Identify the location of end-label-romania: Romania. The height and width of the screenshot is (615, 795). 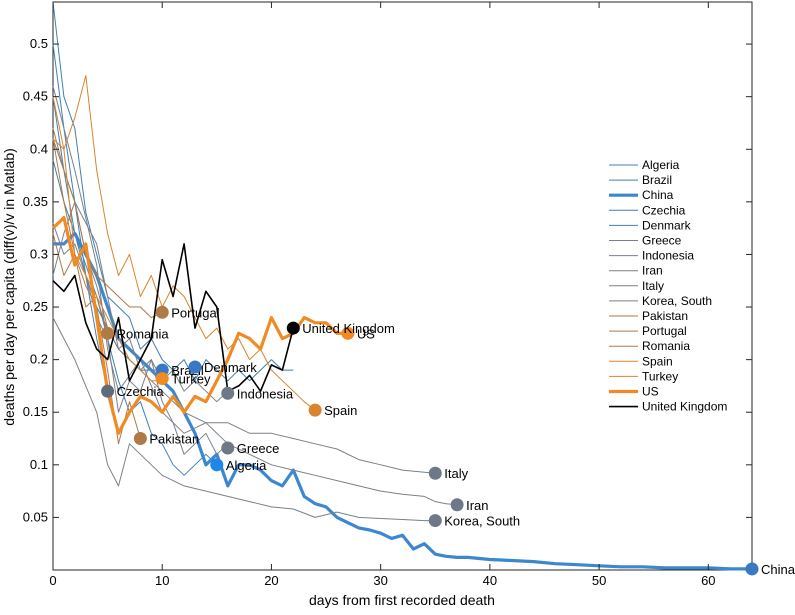
(143, 333).